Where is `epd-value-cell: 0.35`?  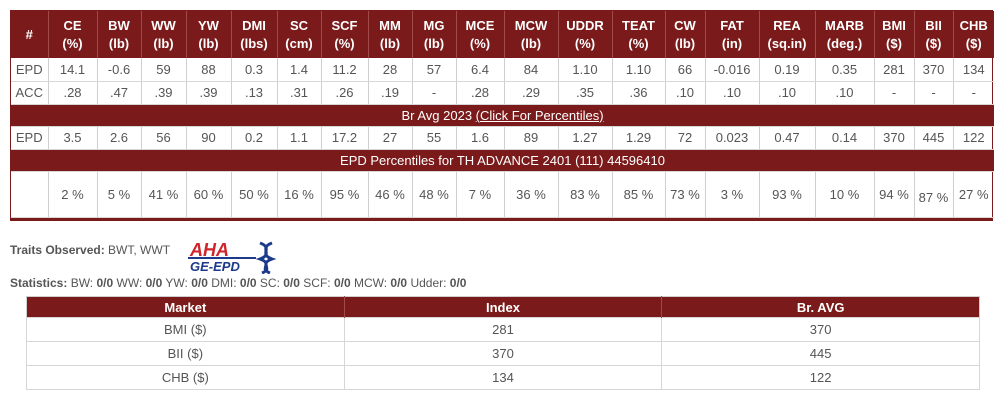
epd-value-cell: 0.35 is located at coordinates (845, 70).